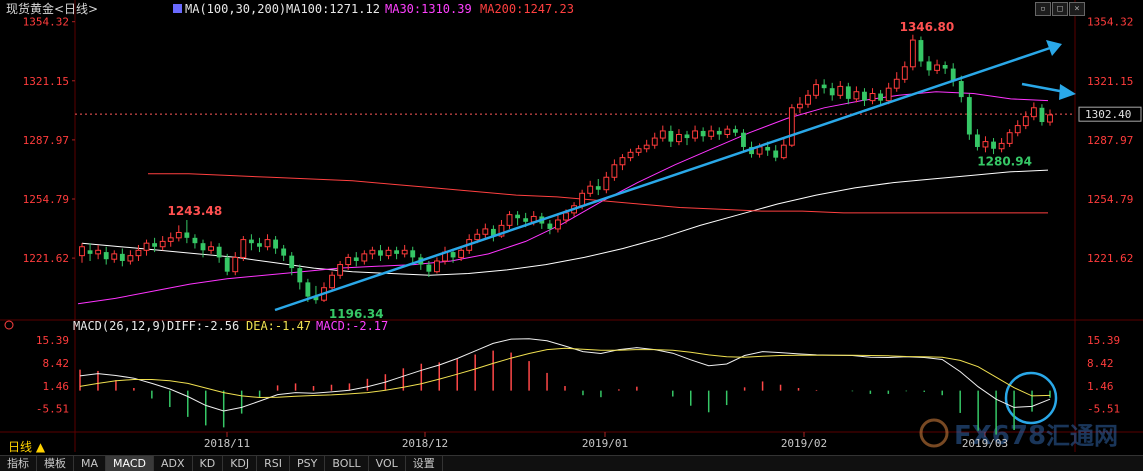 The image size is (1143, 471). Describe the element at coordinates (1004, 161) in the screenshot. I see `price-annotation: 1280.94` at that location.